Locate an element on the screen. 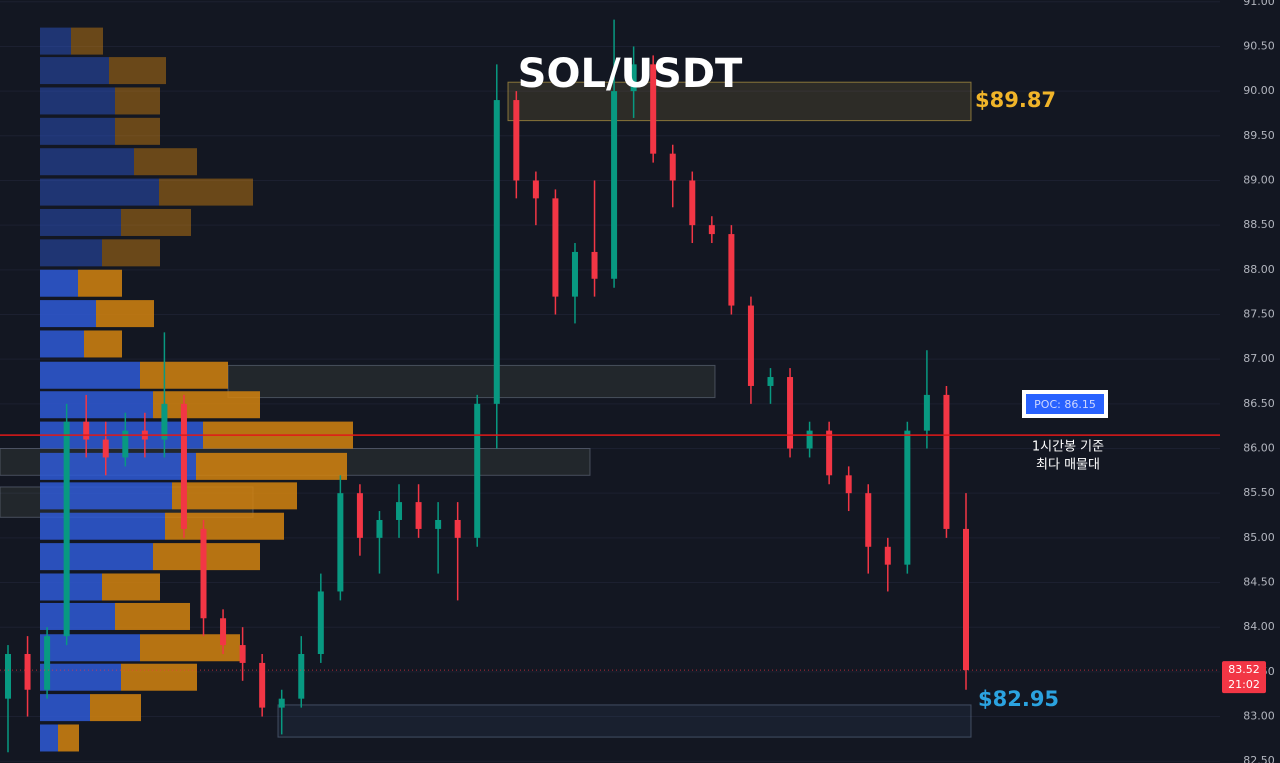 This screenshot has height=763, width=1280. price-badge is located at coordinates (1244, 677).